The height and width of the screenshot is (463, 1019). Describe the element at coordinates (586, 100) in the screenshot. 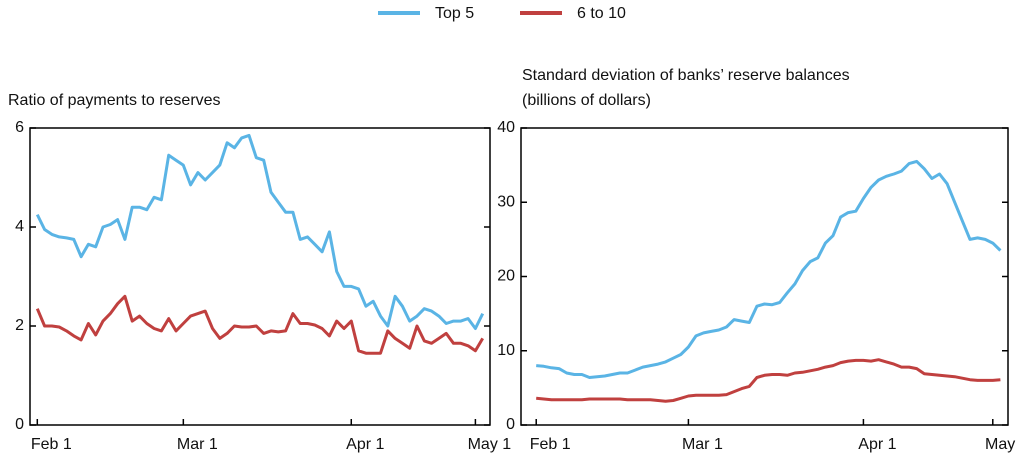

I see `chart-subtitle: (billions of dollars)` at that location.